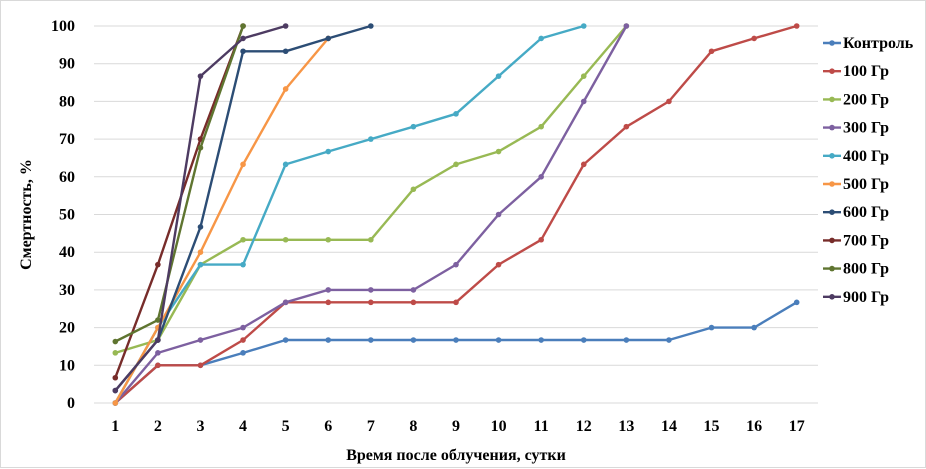 The width and height of the screenshot is (926, 469). Describe the element at coordinates (67, 139) in the screenshot. I see `y-tick-label: 70` at that location.